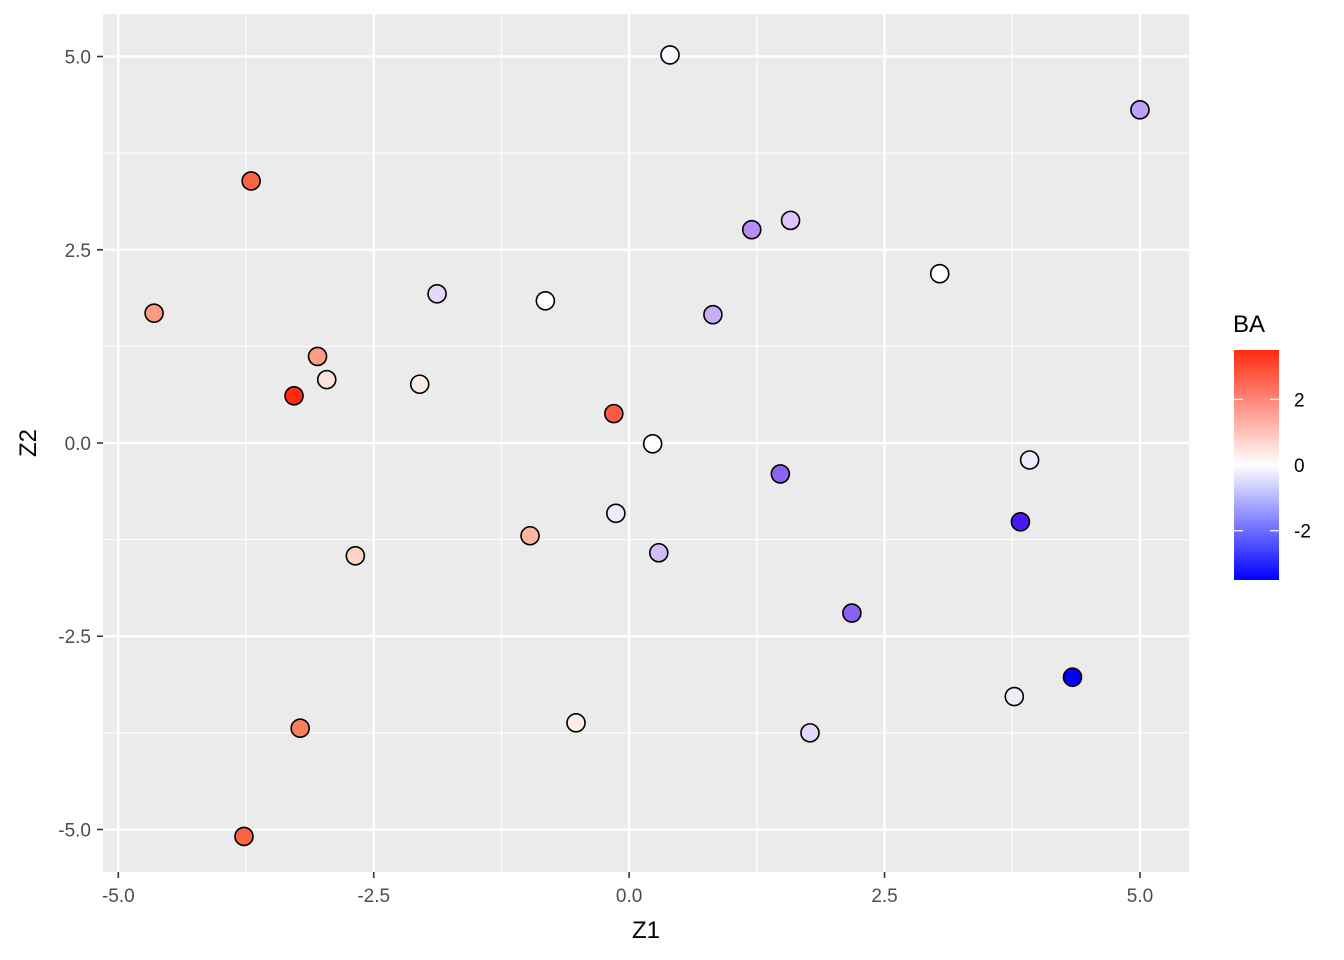 The height and width of the screenshot is (960, 1344). I want to click on y-axis-title: Z2, so click(28, 443).